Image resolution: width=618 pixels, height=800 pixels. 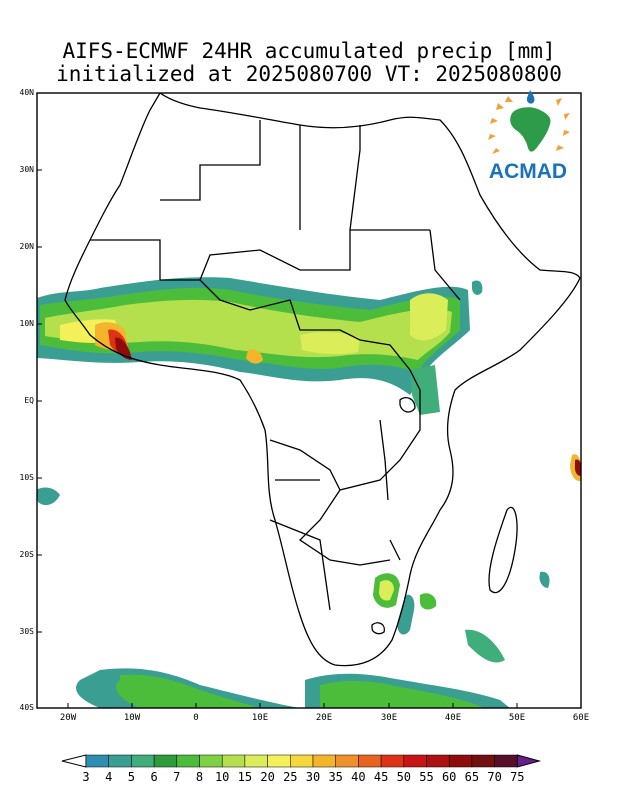 What do you see at coordinates (290, 777) in the screenshot?
I see `colorbar-label: 25` at bounding box center [290, 777].